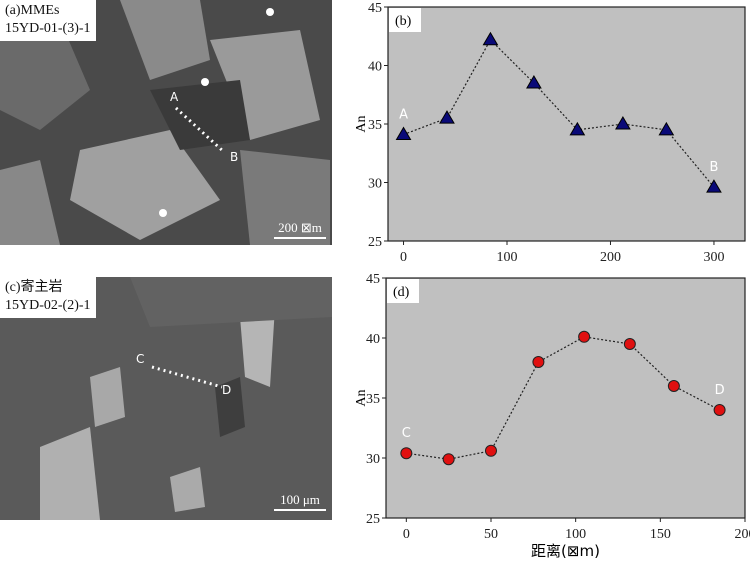 The width and height of the screenshot is (750, 561). Describe the element at coordinates (713, 257) in the screenshot. I see `x-tick-label: 300` at that location.